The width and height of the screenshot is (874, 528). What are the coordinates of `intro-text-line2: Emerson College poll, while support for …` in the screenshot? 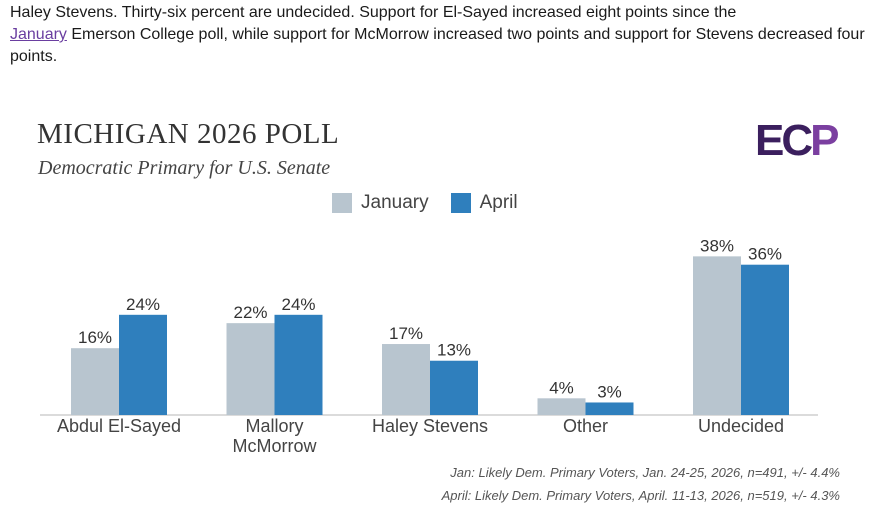 It's located at (437, 45).